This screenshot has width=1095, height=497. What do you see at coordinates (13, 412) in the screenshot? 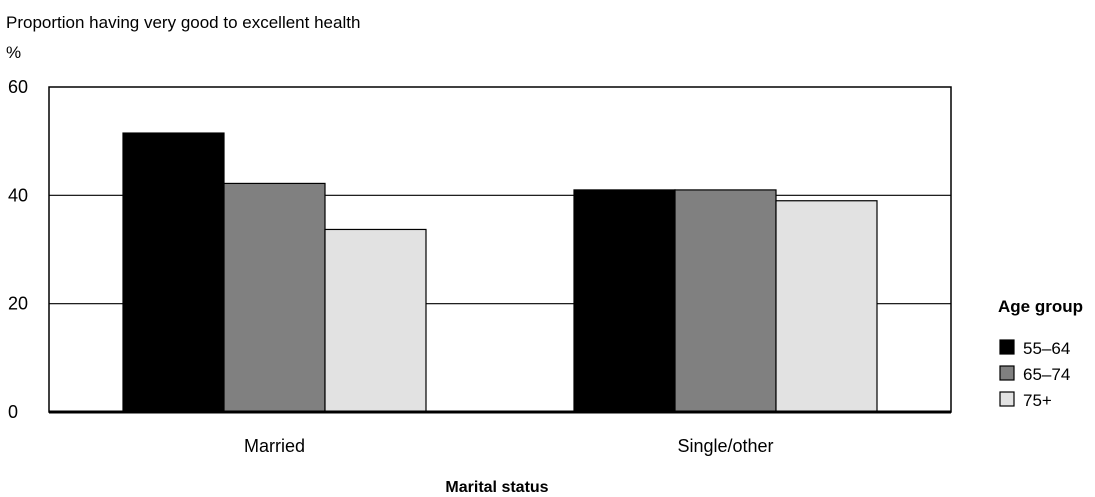
I see `y-tick-label: 0` at bounding box center [13, 412].